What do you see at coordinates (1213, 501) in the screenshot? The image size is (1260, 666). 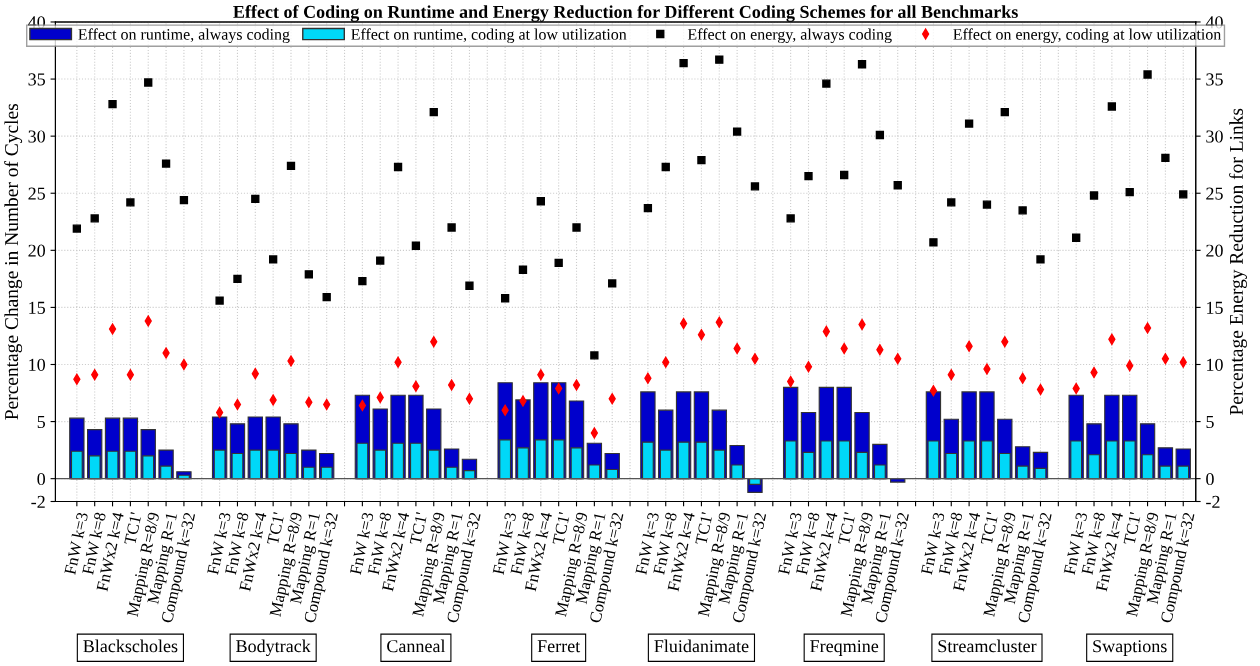 I see `y2-tick-label: -2` at bounding box center [1213, 501].